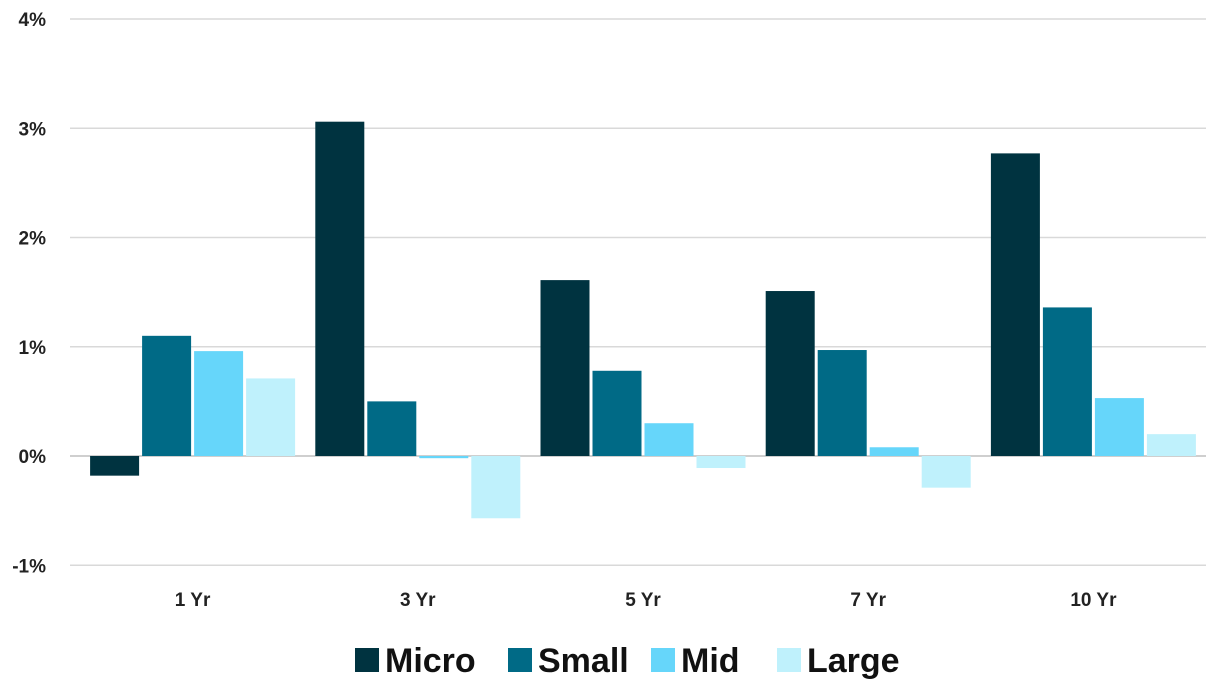 The height and width of the screenshot is (679, 1206). Describe the element at coordinates (868, 600) in the screenshot. I see `x-category-label: 7 Yr` at that location.